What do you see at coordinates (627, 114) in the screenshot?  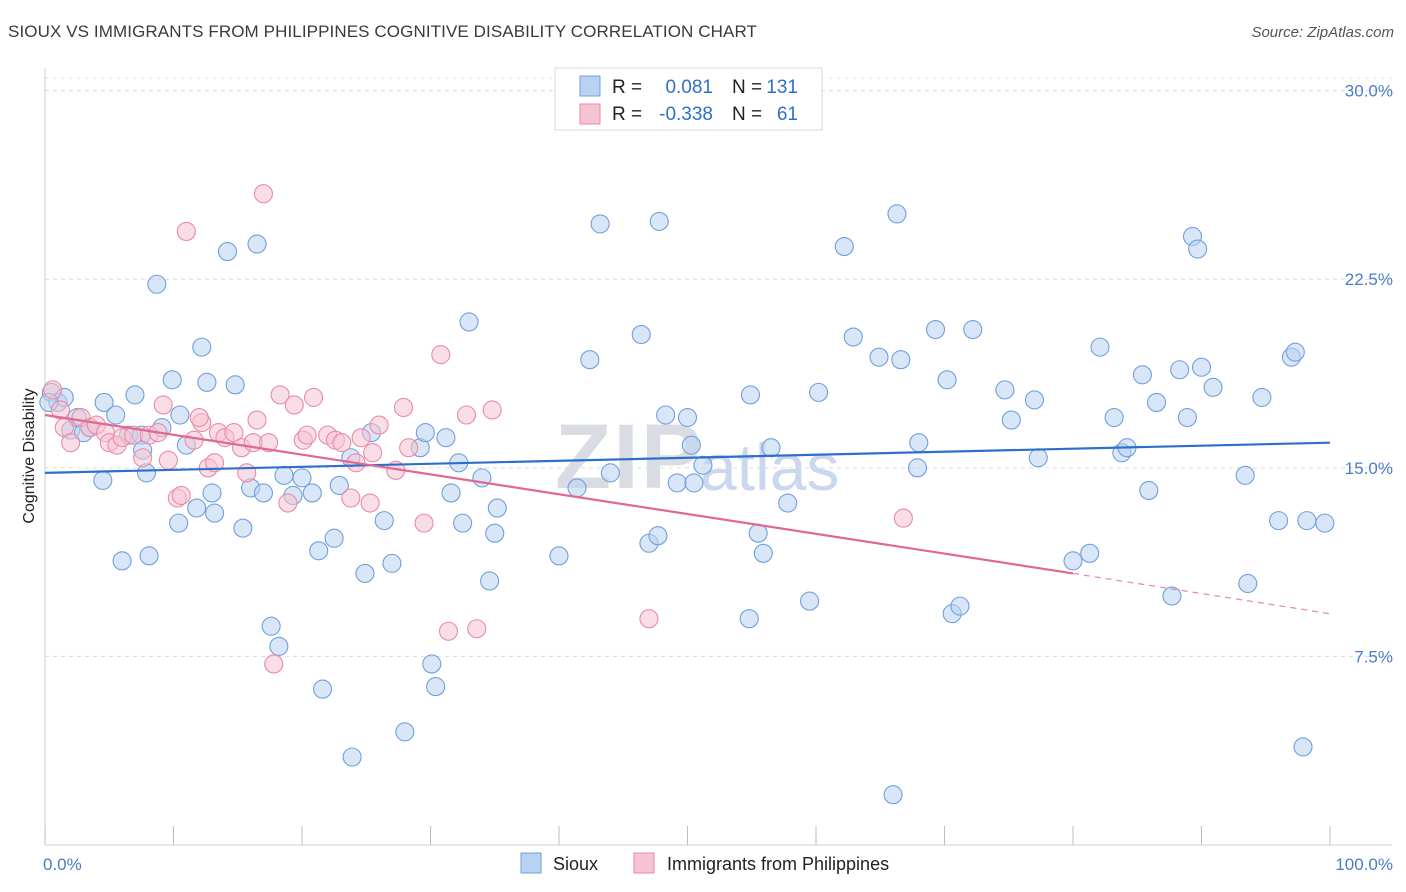 I see `legend-r-label-philippines: R =` at bounding box center [627, 114].